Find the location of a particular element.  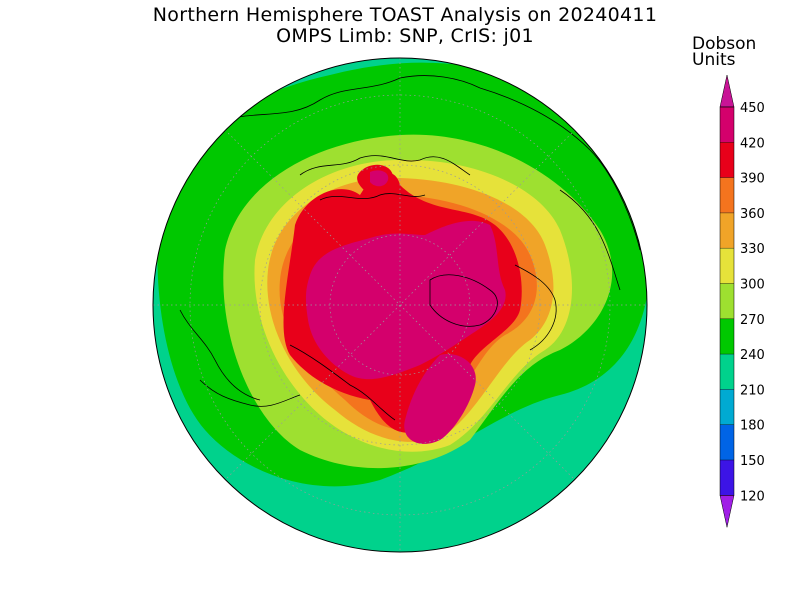

legend-title-units: Units is located at coordinates (714, 60).